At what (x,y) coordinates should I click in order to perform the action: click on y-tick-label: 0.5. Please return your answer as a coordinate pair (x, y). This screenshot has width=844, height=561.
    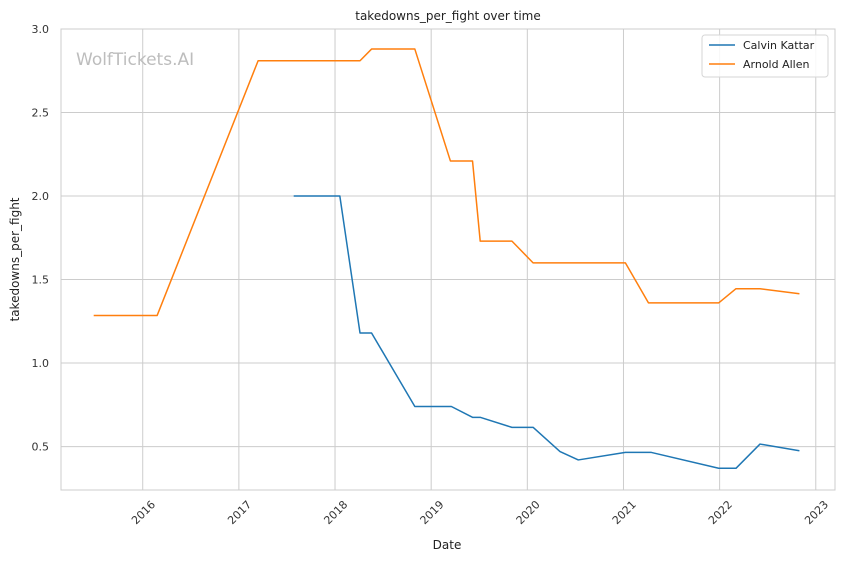
    Looking at the image, I should click on (41, 447).